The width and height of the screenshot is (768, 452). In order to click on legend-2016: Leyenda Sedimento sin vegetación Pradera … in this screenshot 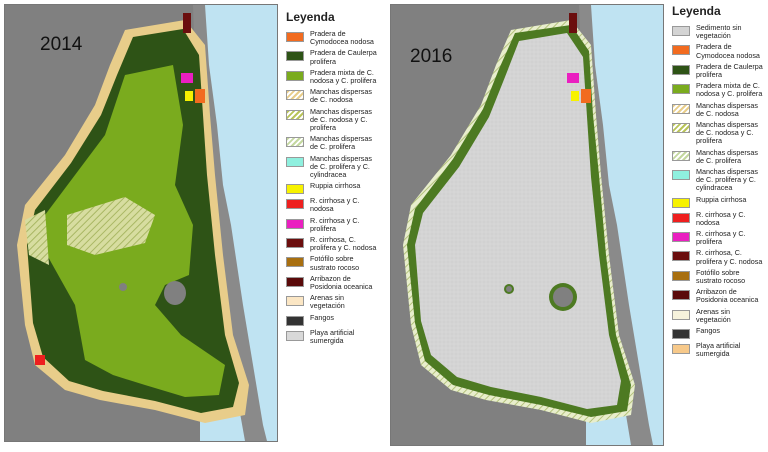, I will do `click(715, 183)`.